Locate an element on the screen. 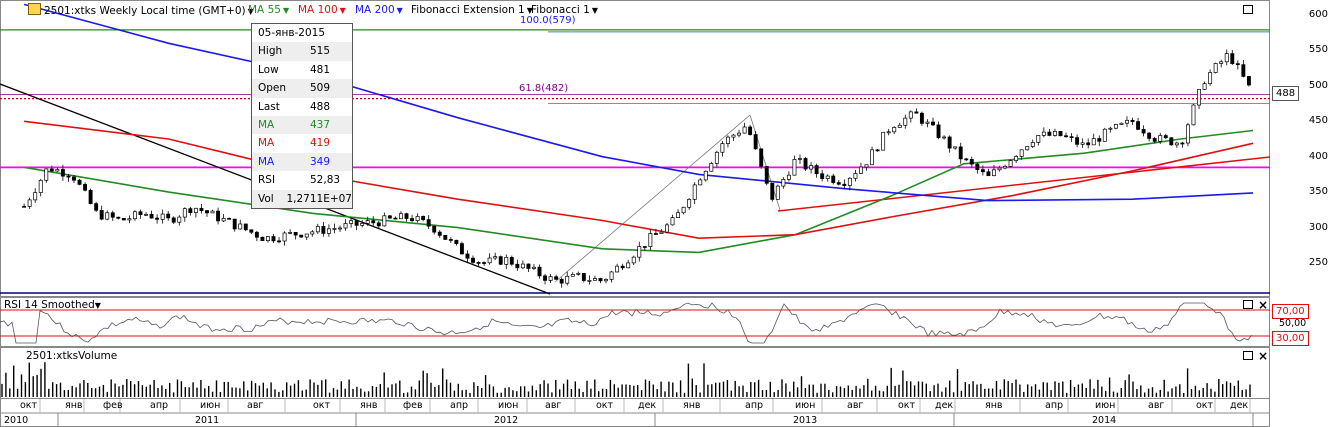  info-key: Vol is located at coordinates (266, 198).